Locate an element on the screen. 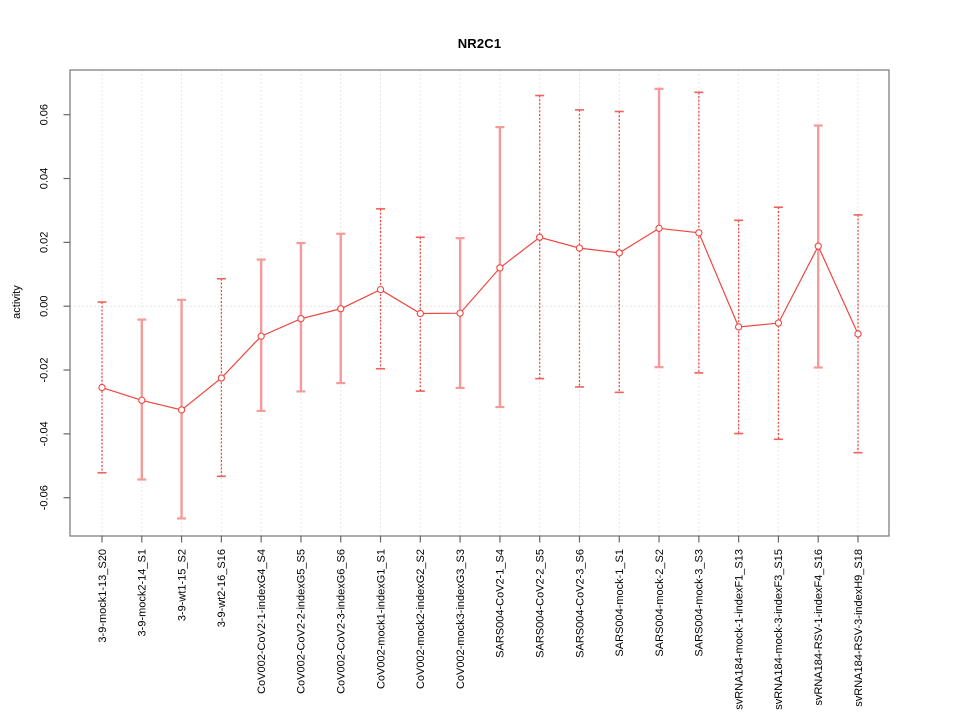  x-tick-label: CoV002-mock2-indexG2_S2 is located at coordinates (421, 619).